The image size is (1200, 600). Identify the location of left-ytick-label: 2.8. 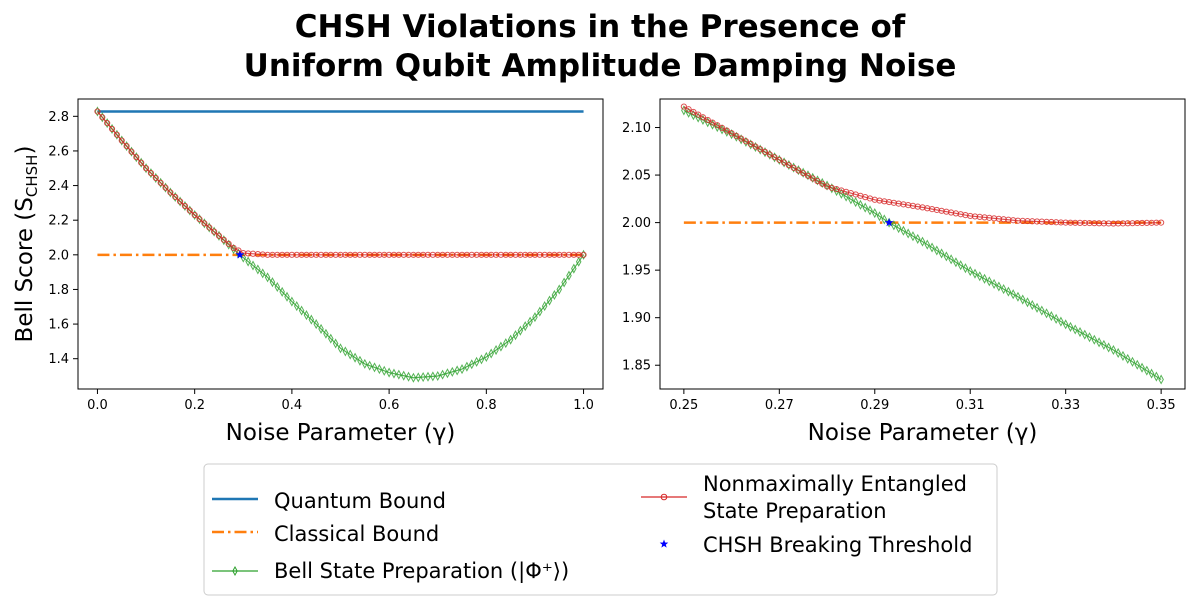
(58, 117).